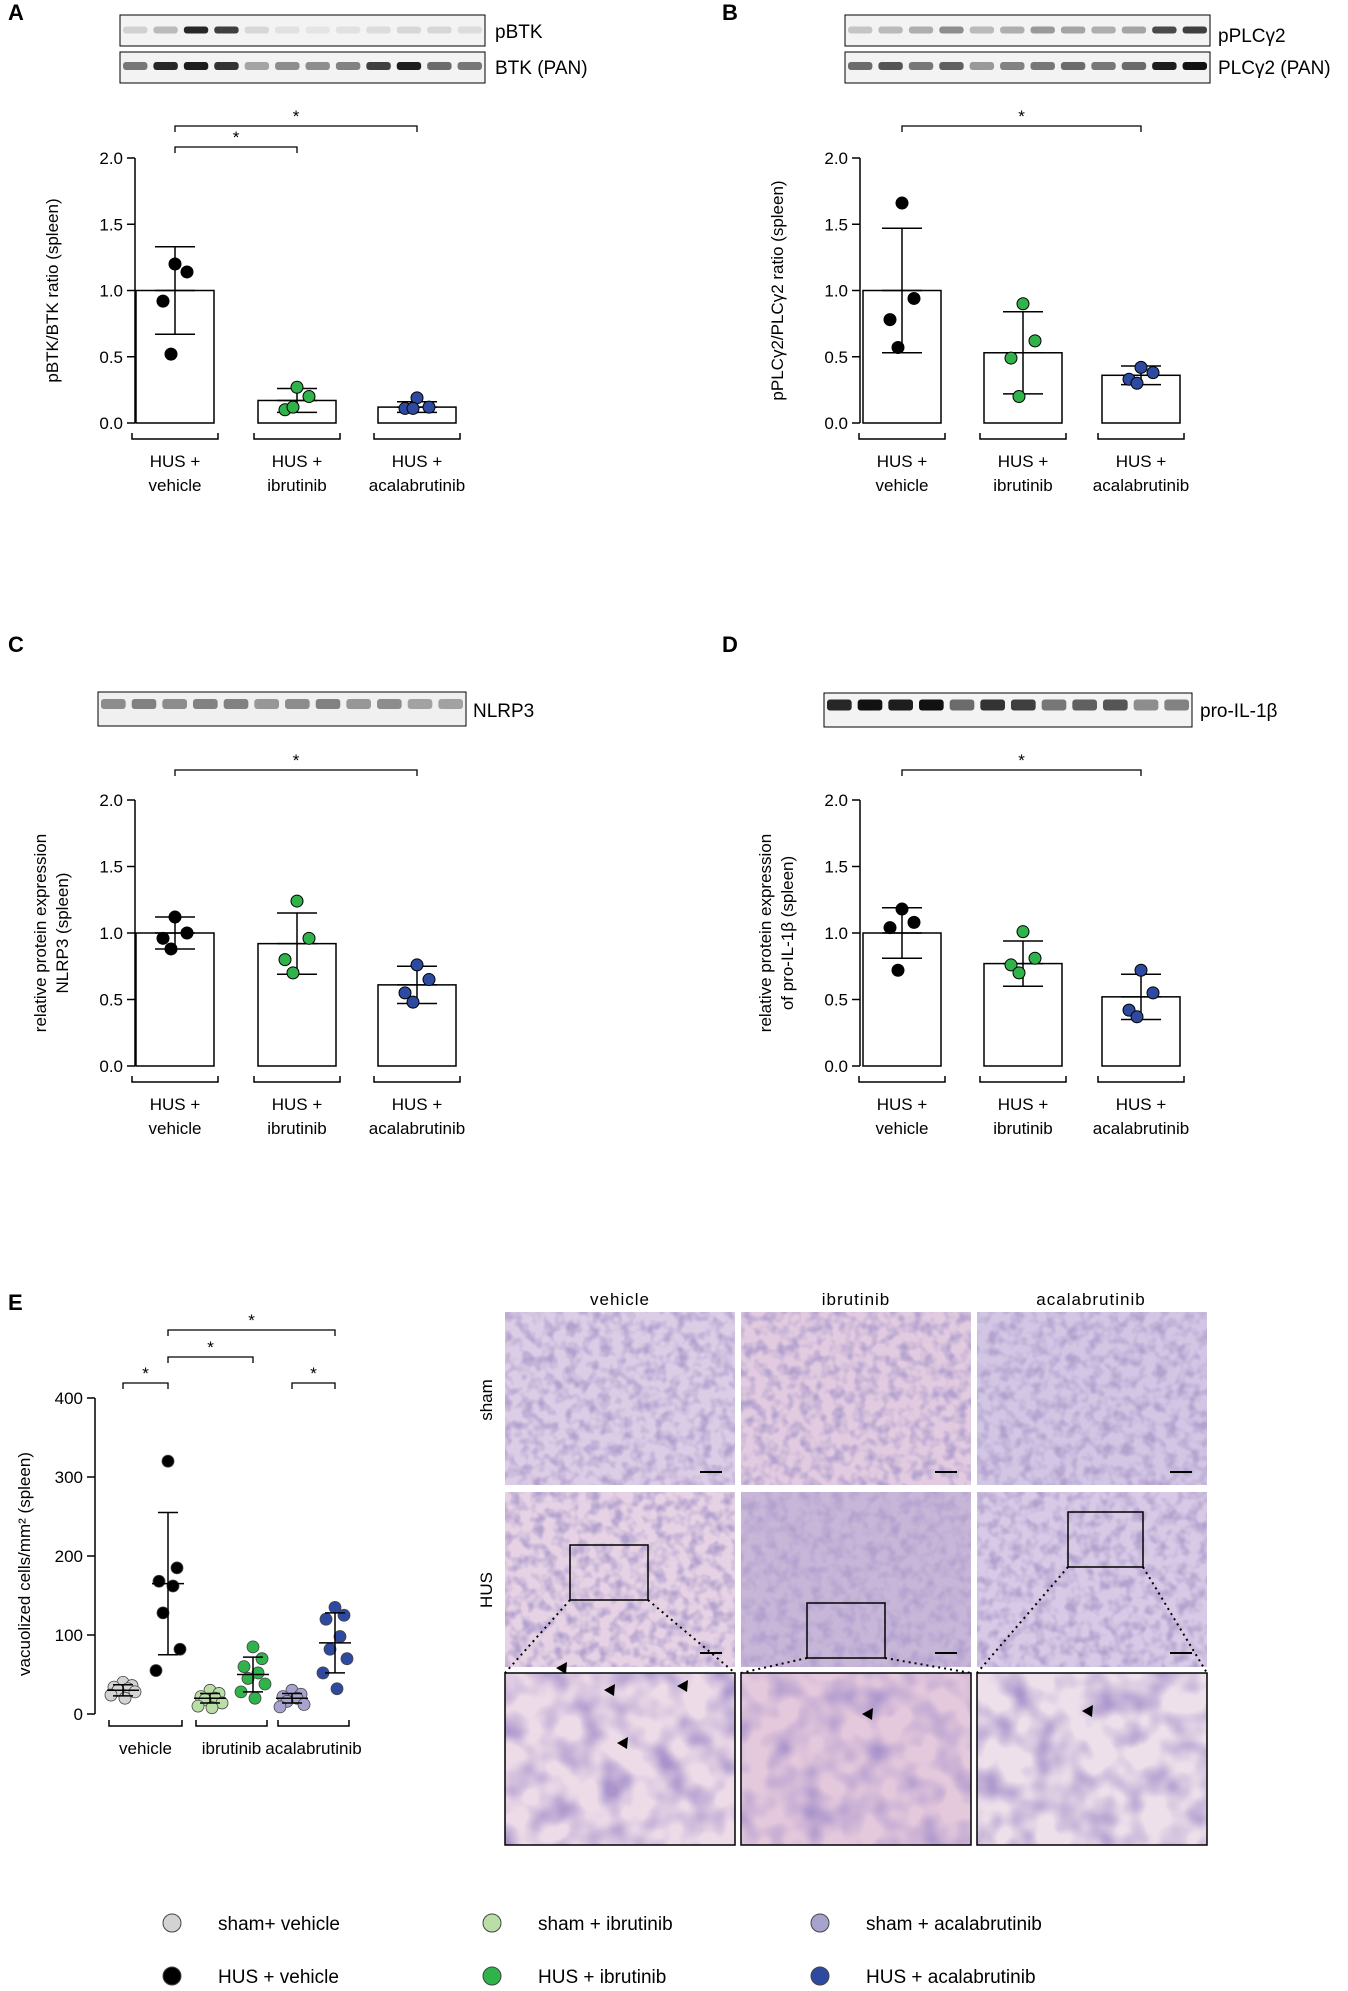  I want to click on zoom-connectors, so click(856, 1620).